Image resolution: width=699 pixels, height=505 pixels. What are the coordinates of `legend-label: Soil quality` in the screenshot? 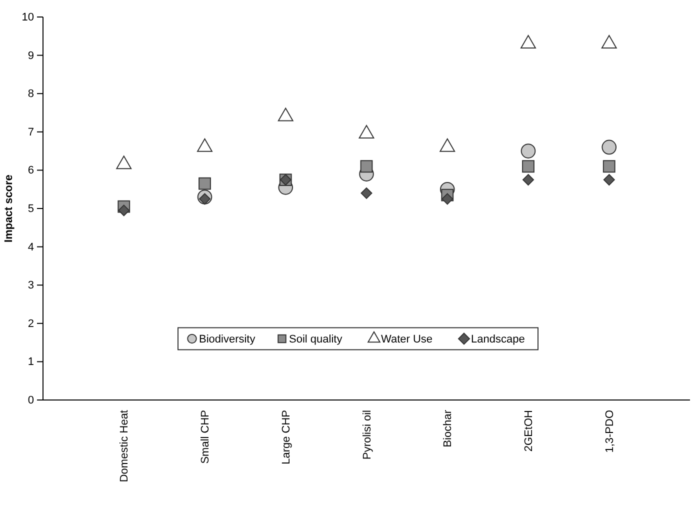 It's located at (316, 340).